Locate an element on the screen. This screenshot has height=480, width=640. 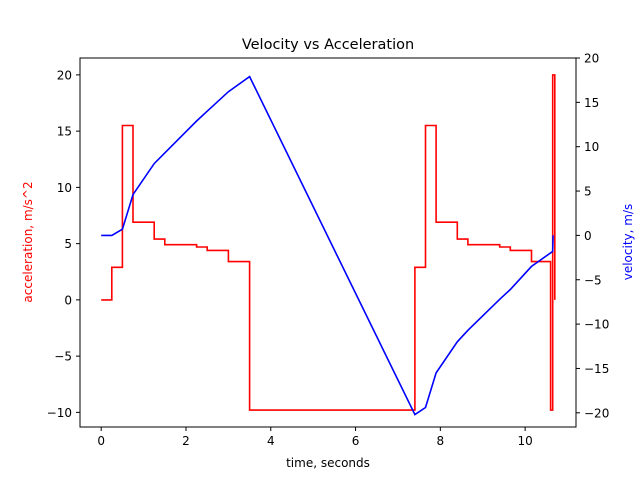
y-right-tick-label: 15 is located at coordinates (591, 103).